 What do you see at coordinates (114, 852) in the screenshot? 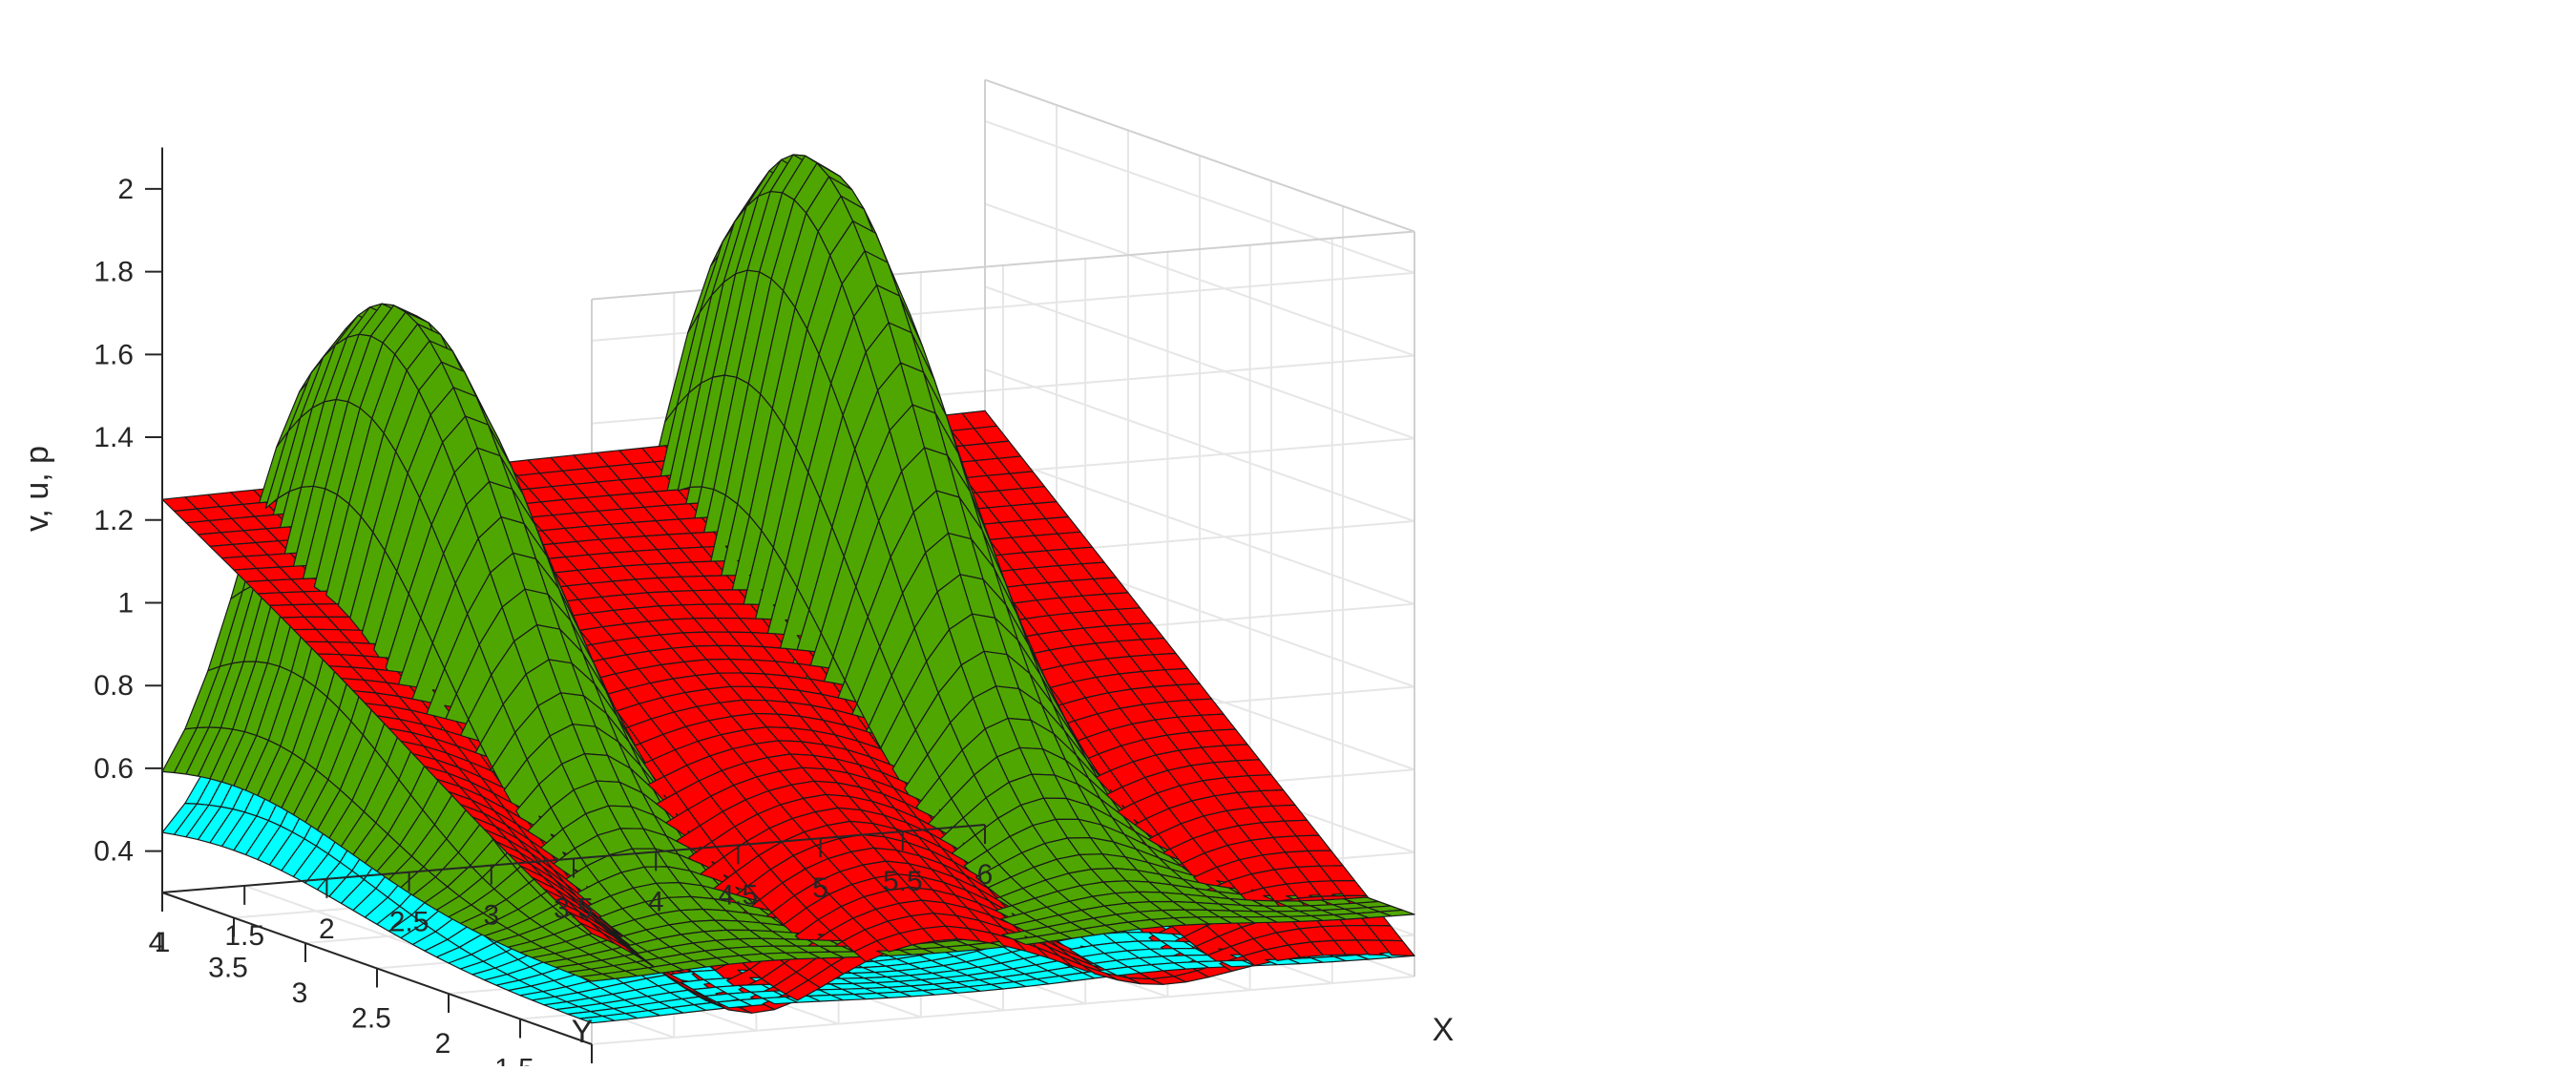
I see `z-tick-label: 0.4` at bounding box center [114, 852].